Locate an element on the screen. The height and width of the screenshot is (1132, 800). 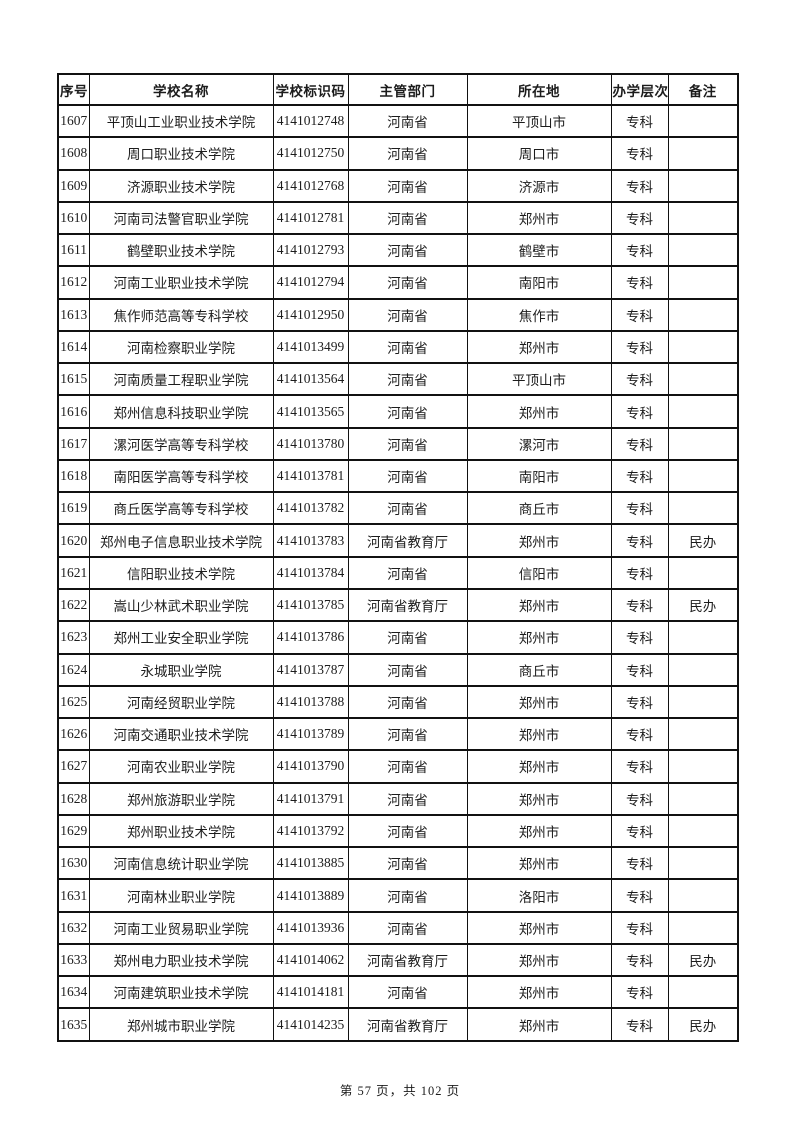
table-cell: 1626 is located at coordinates (73, 734).